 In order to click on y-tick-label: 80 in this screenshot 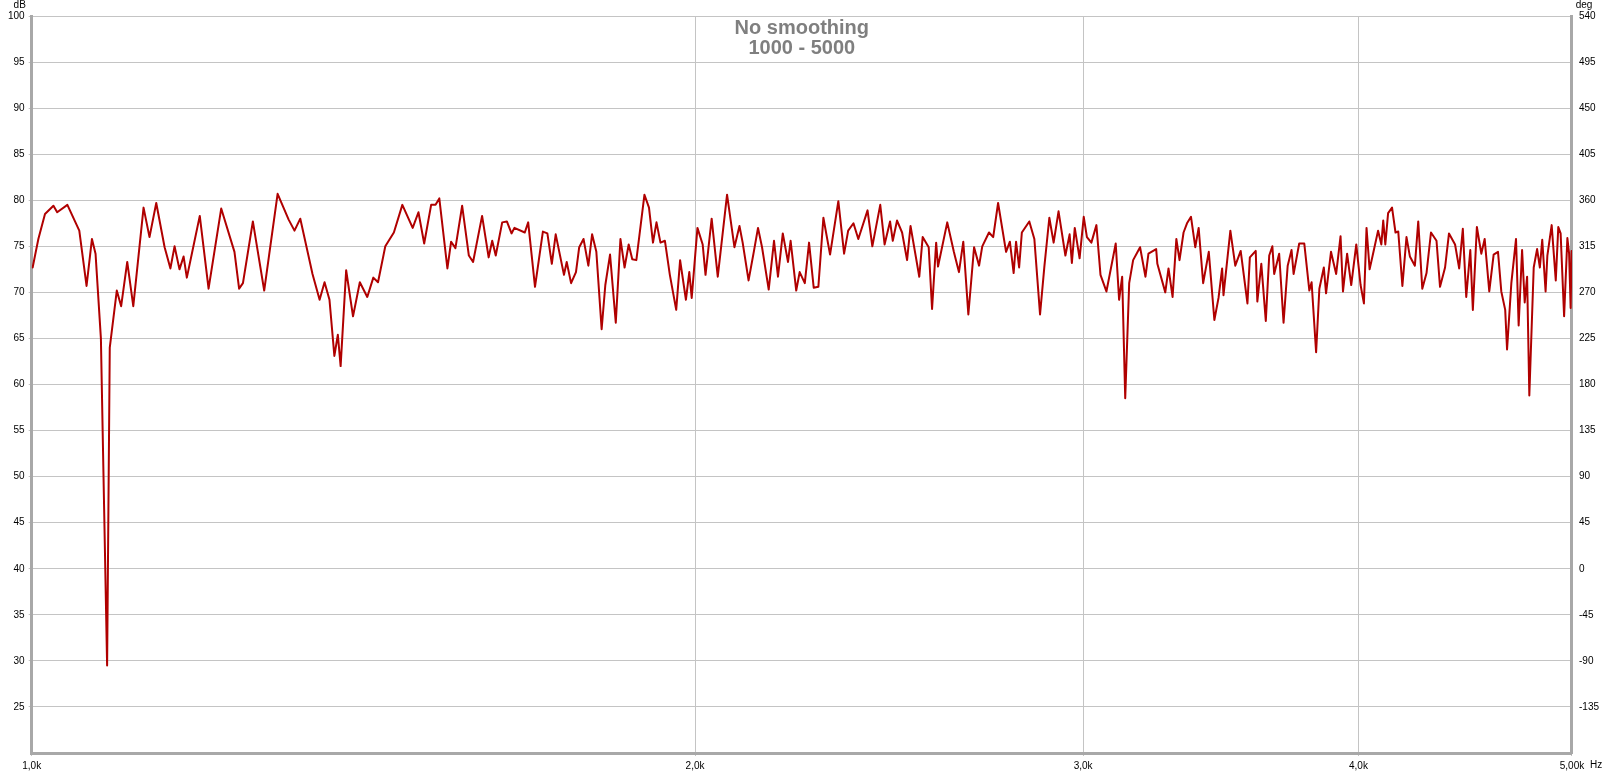, I will do `click(19, 199)`.